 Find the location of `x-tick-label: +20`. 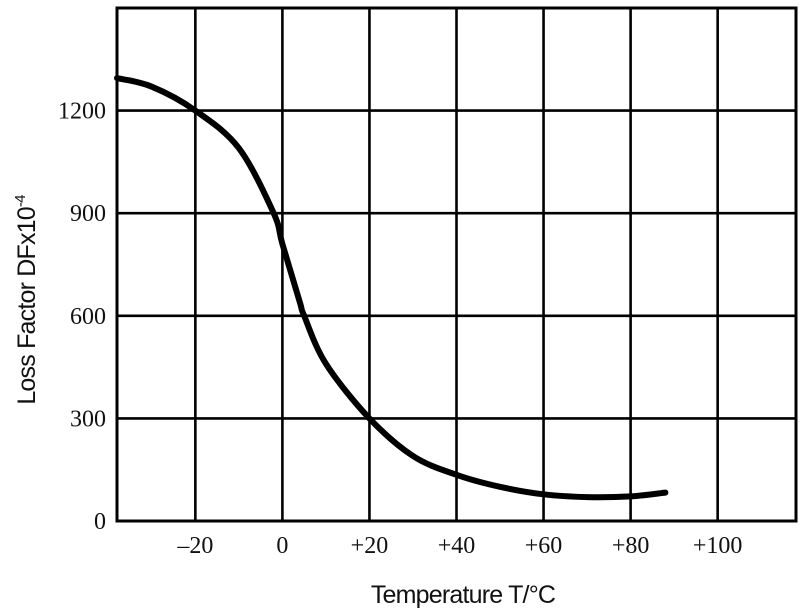

x-tick-label: +20 is located at coordinates (370, 546).